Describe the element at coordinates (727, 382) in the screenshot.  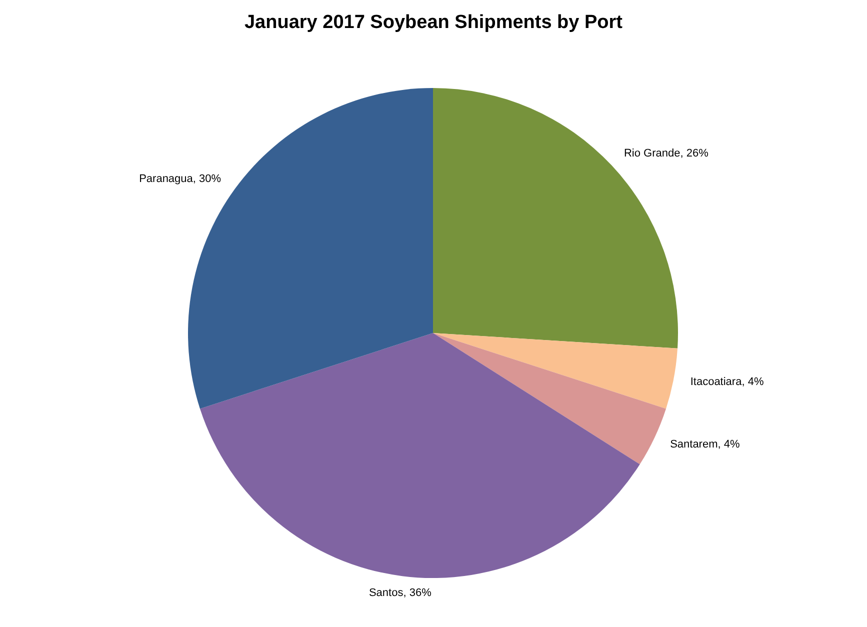
I see `slice-label: Itacoatiara, 4%` at that location.